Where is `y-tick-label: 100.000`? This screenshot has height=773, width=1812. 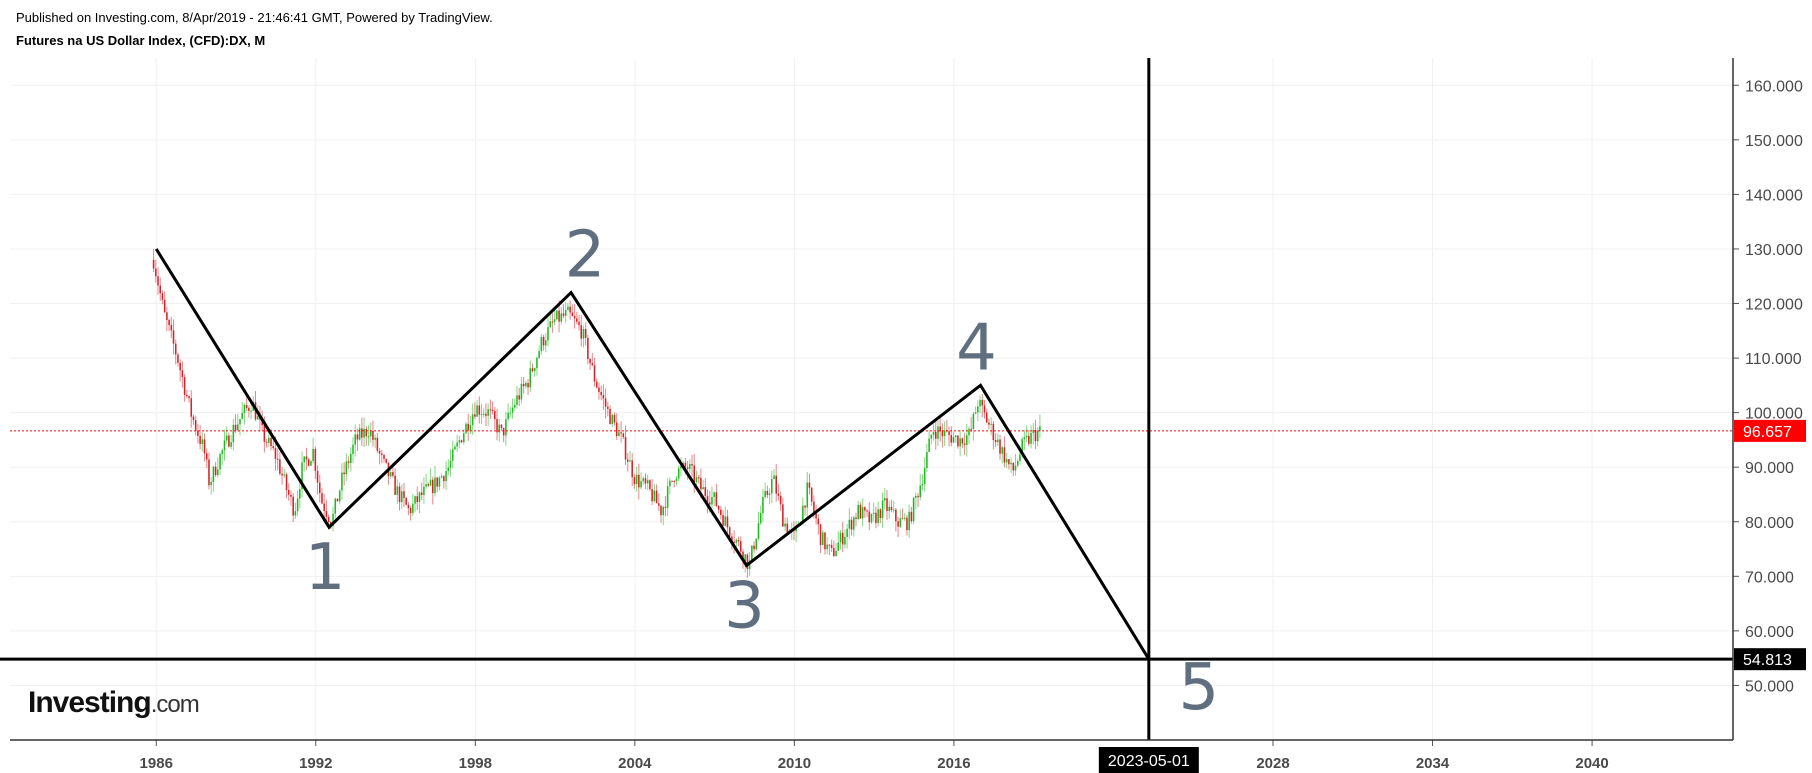 y-tick-label: 100.000 is located at coordinates (1774, 414).